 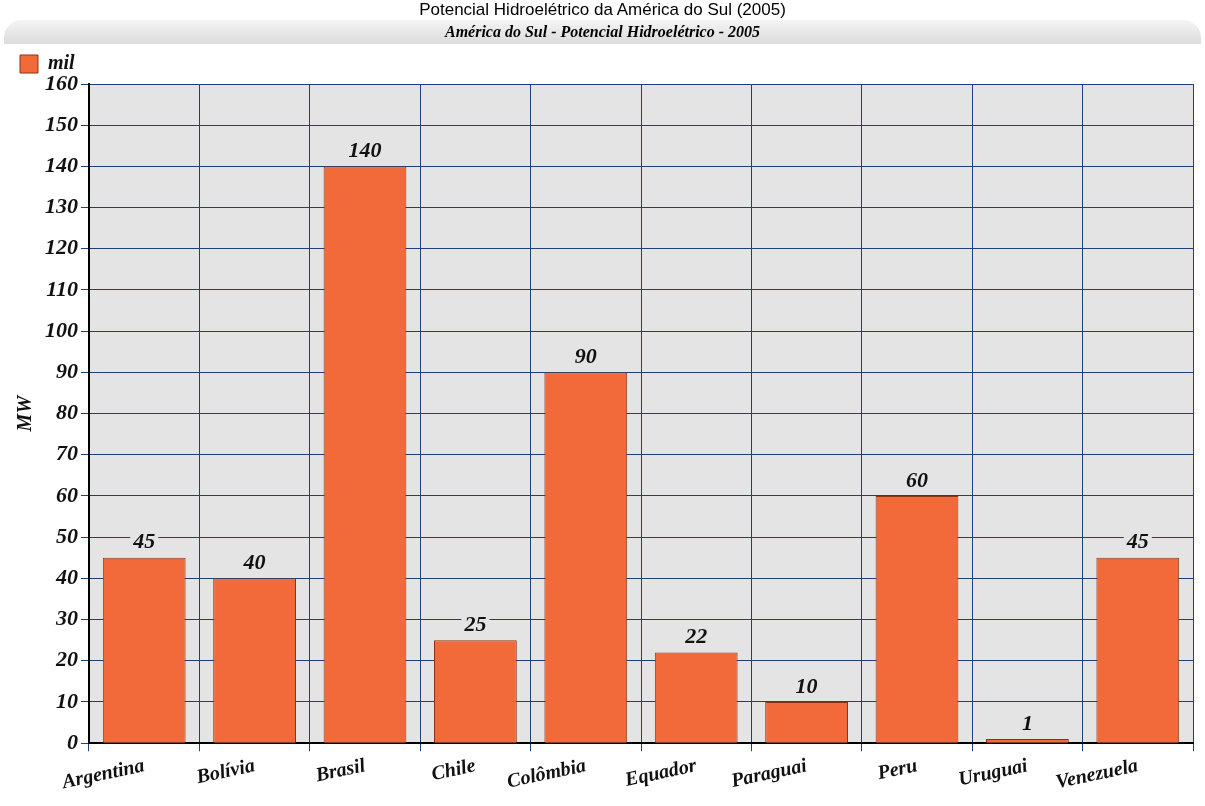 I want to click on chart-subtitle: América do Sul - Potencial Hidroelétrico - 2005, so click(x=602, y=32).